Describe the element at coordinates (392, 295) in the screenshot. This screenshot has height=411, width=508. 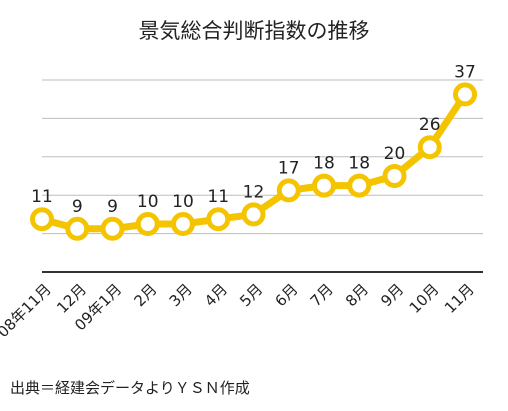
I see `x-tick-label: 9月` at that location.